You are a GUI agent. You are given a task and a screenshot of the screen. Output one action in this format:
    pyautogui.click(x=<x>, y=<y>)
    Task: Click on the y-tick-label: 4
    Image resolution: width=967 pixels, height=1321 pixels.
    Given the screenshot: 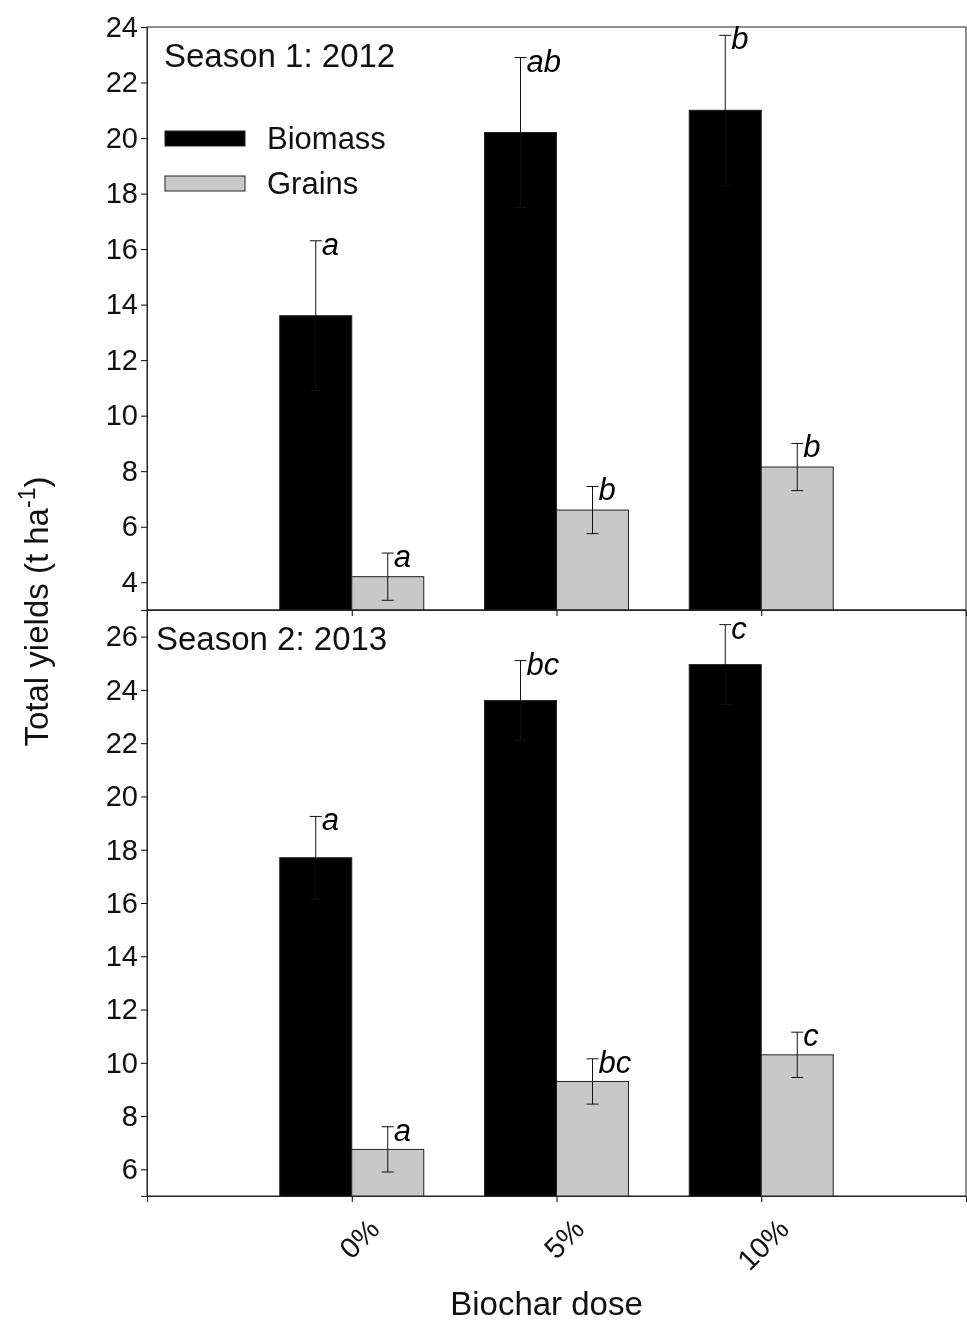 What is the action you would take?
    pyautogui.click(x=129, y=582)
    